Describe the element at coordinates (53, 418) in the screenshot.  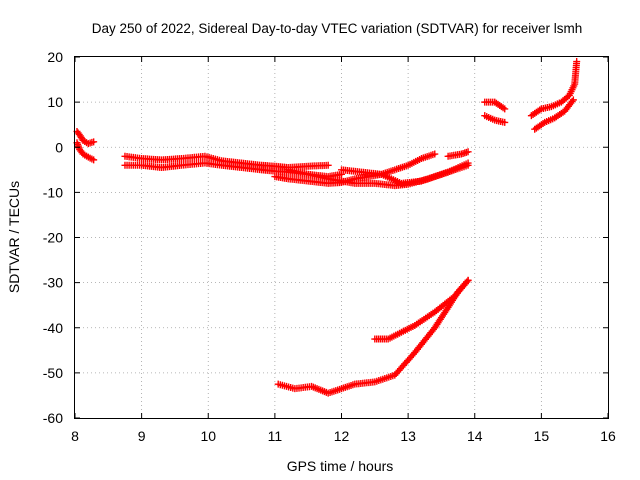
I see `y-tick-label: -60` at that location.